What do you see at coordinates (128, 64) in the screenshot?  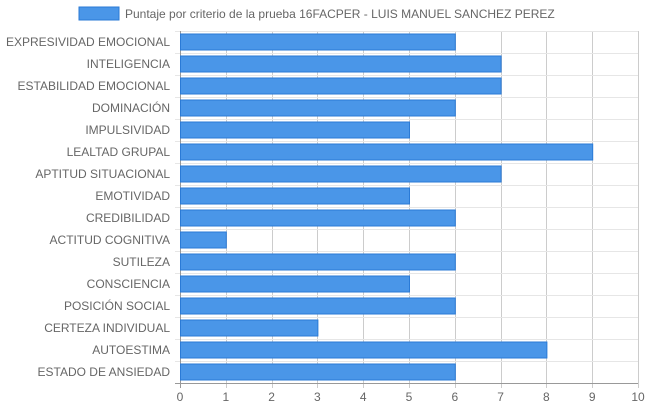 I see `category-label: INTELIGENCIA` at bounding box center [128, 64].